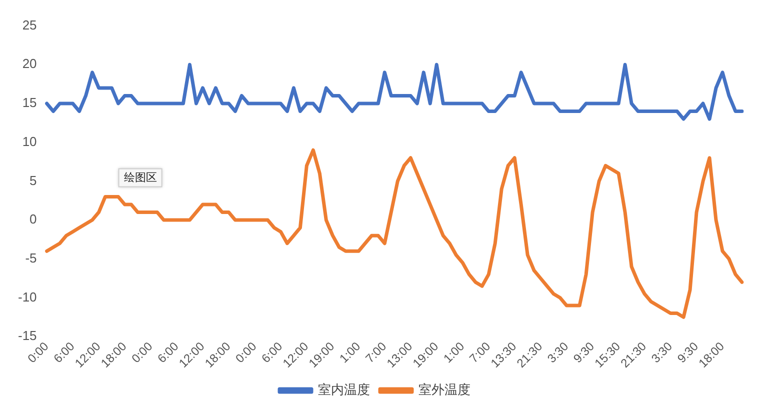 The image size is (766, 415). Describe the element at coordinates (29, 64) in the screenshot. I see `y-tick-label: 20` at that location.